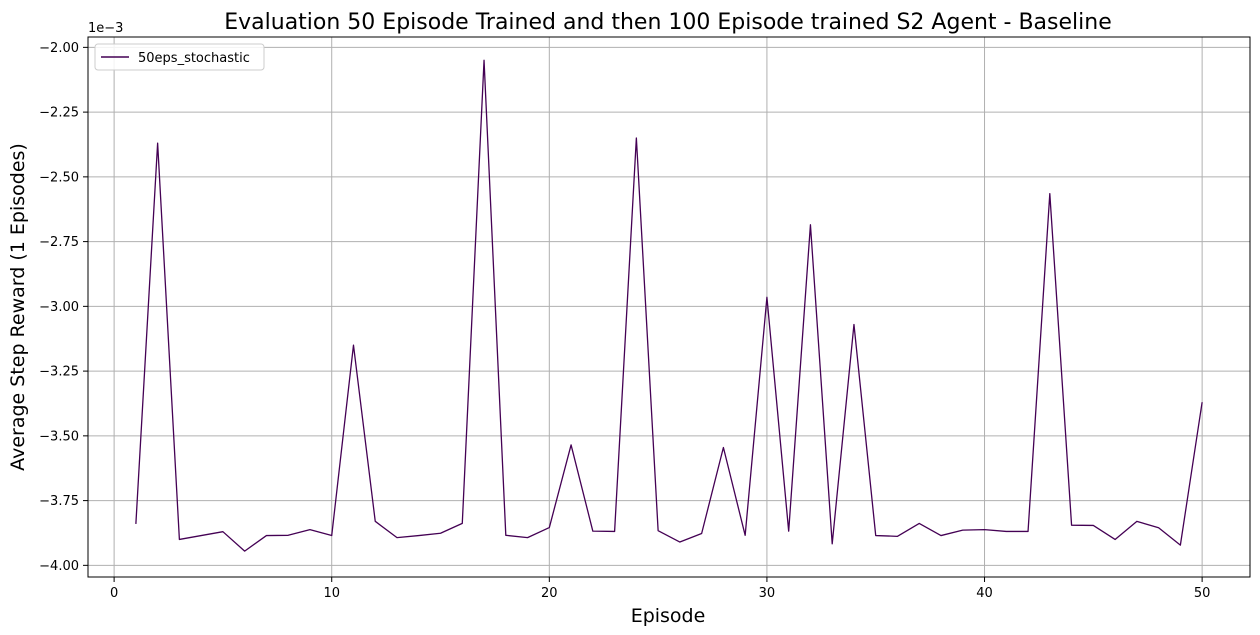  What do you see at coordinates (984, 593) in the screenshot?
I see `x-tick-label: 40` at bounding box center [984, 593].